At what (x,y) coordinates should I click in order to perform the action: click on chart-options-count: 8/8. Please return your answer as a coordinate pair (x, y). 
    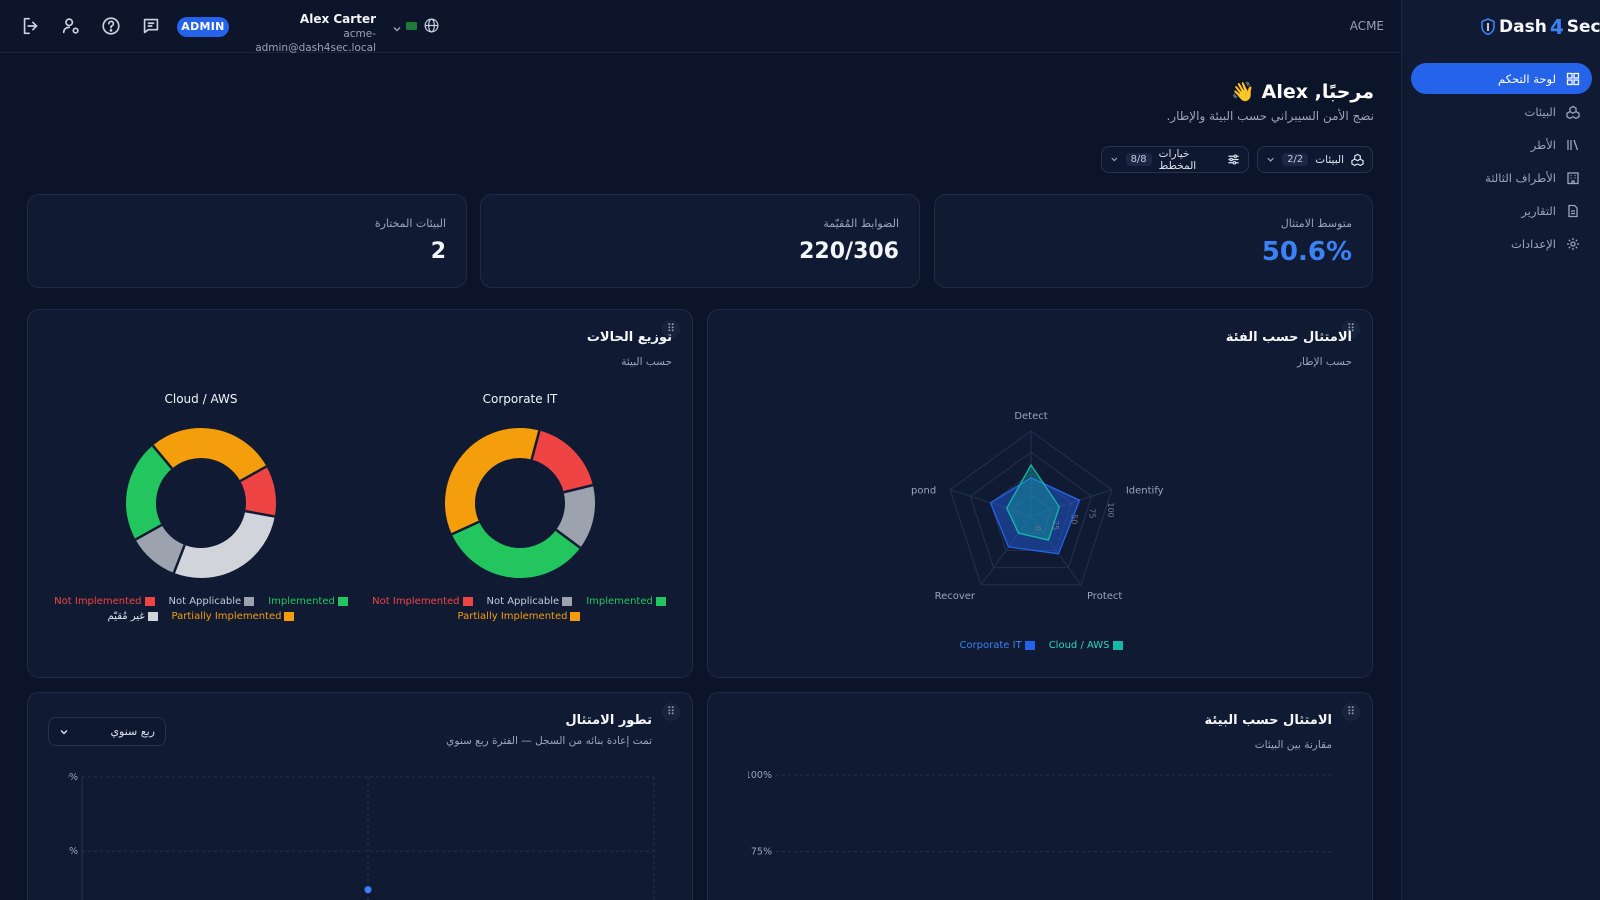
    Looking at the image, I should click on (1138, 159).